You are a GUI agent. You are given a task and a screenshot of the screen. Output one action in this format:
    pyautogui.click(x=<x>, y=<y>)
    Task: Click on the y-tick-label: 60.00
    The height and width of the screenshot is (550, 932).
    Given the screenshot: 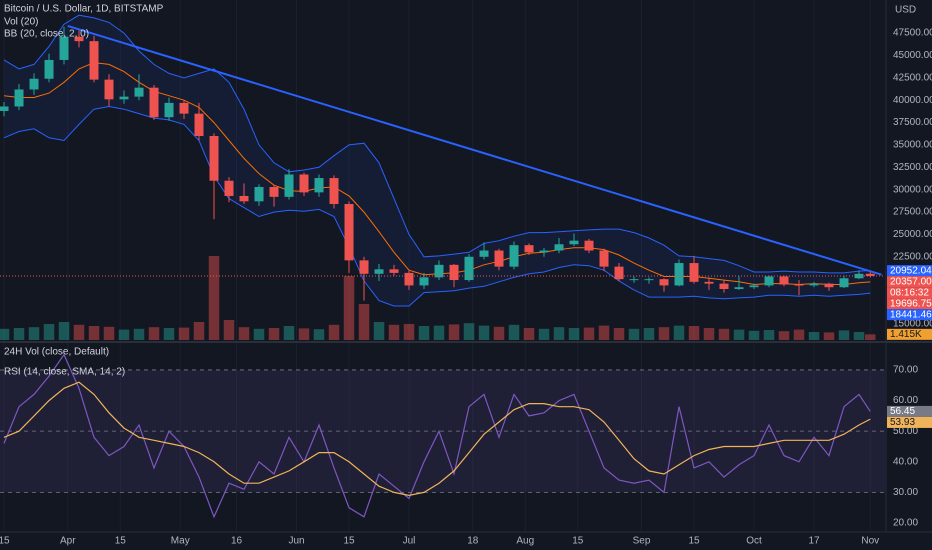 What is the action you would take?
    pyautogui.click(x=905, y=400)
    